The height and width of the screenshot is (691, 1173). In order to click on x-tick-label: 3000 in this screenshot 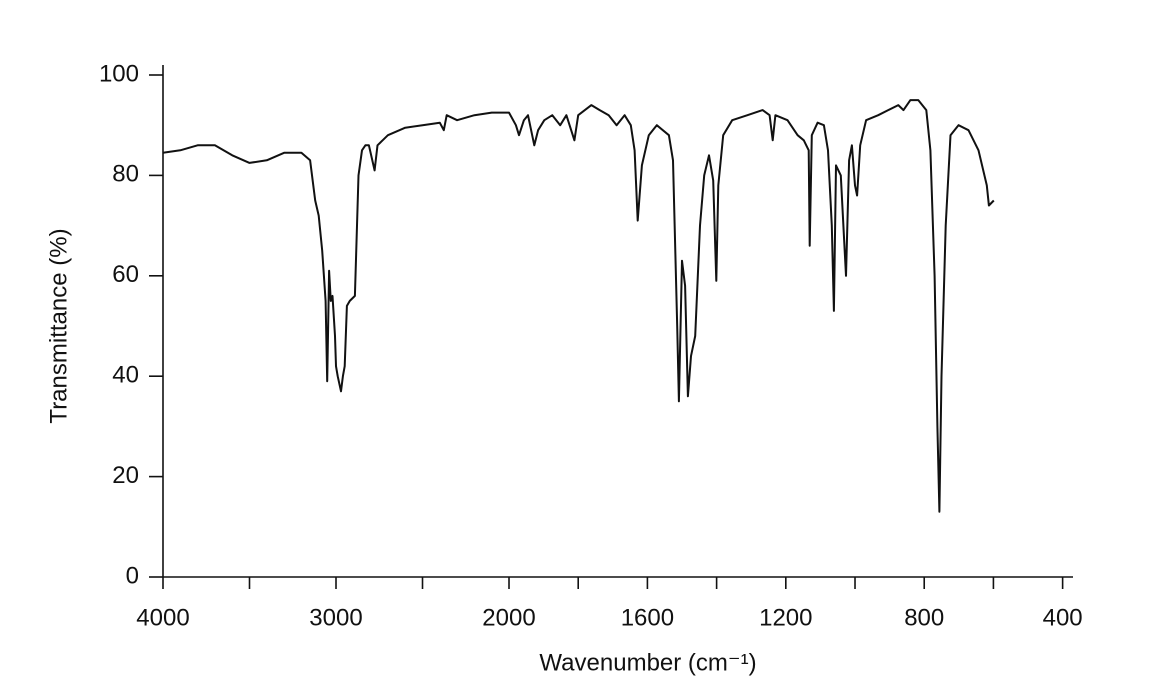, I will do `click(335, 617)`.